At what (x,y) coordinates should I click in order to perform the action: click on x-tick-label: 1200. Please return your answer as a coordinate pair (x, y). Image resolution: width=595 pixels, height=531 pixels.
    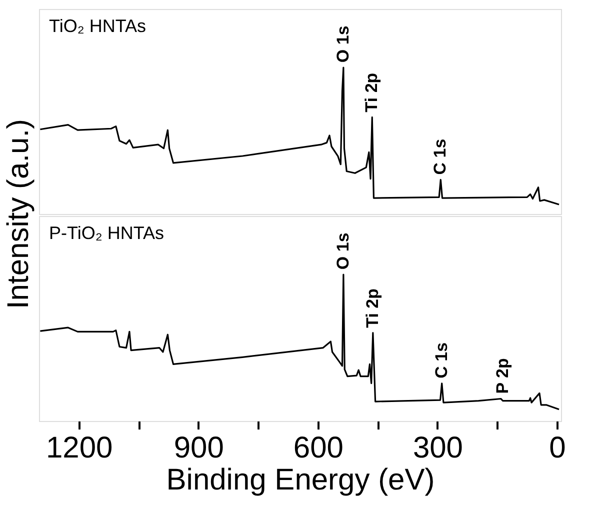
    Looking at the image, I should click on (79, 448).